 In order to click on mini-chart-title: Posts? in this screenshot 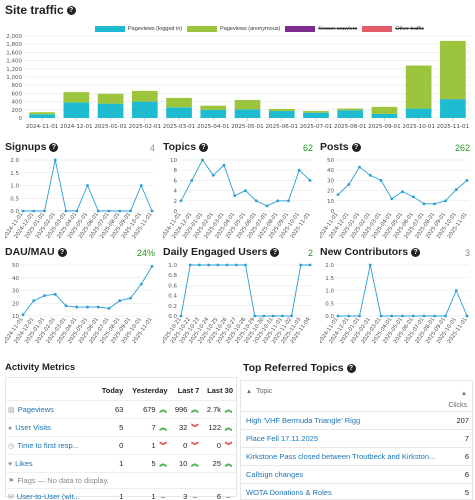, I will do `click(340, 147)`.